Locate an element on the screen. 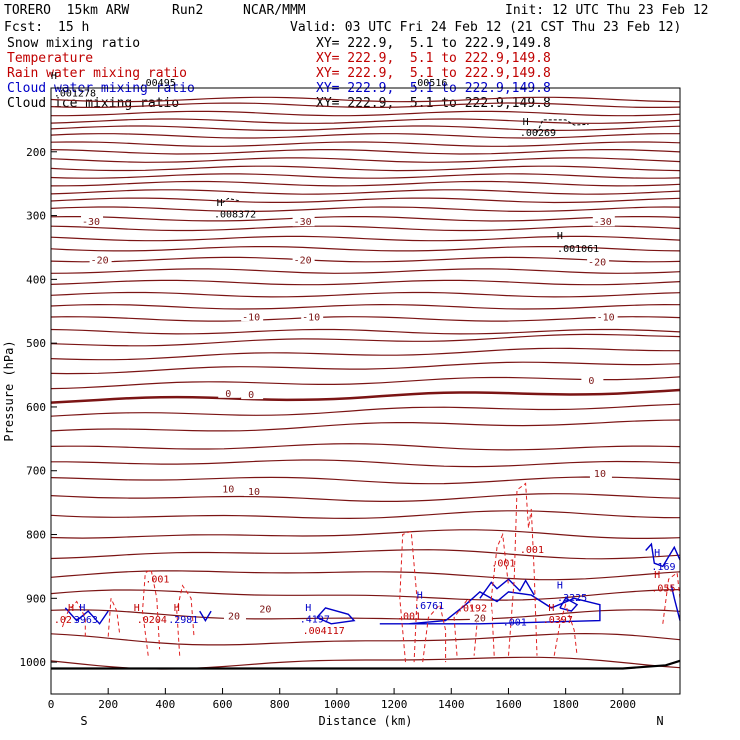  isotherm-label: -10 is located at coordinates (311, 317).